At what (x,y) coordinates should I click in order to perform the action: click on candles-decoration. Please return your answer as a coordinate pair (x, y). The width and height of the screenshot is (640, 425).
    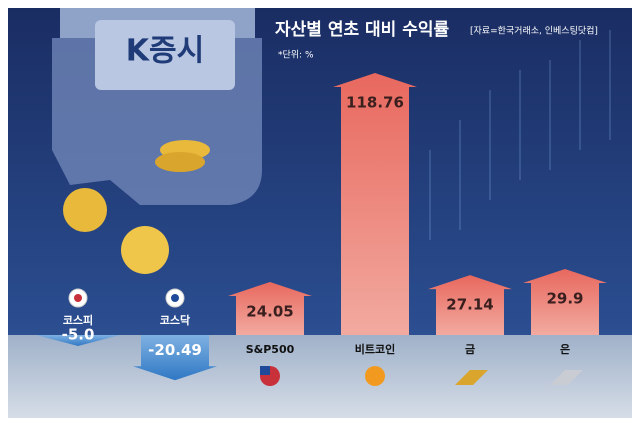
    Looking at the image, I should click on (520, 135).